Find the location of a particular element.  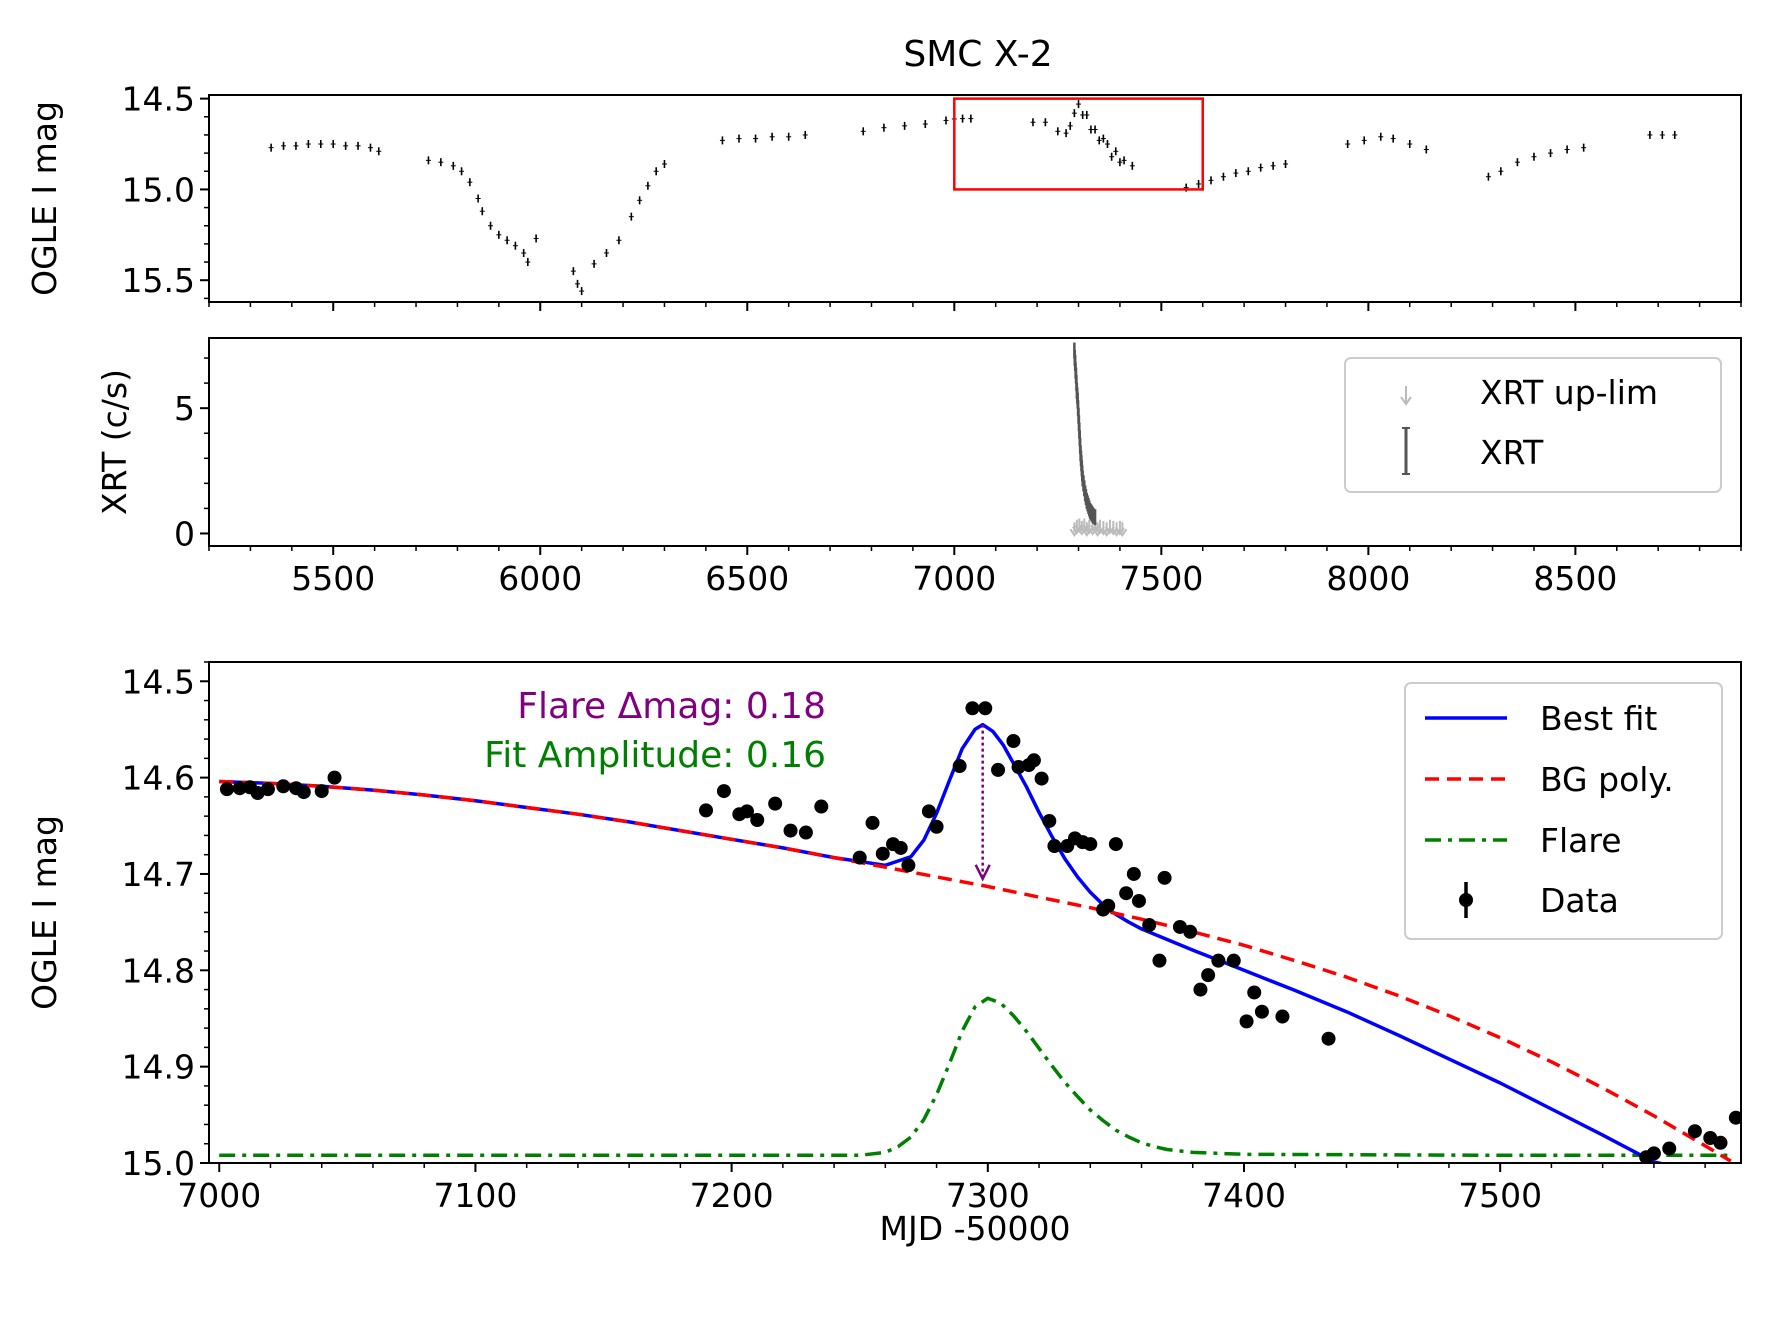

xrt-legend: XRT up-lim XRT is located at coordinates (1533, 425).